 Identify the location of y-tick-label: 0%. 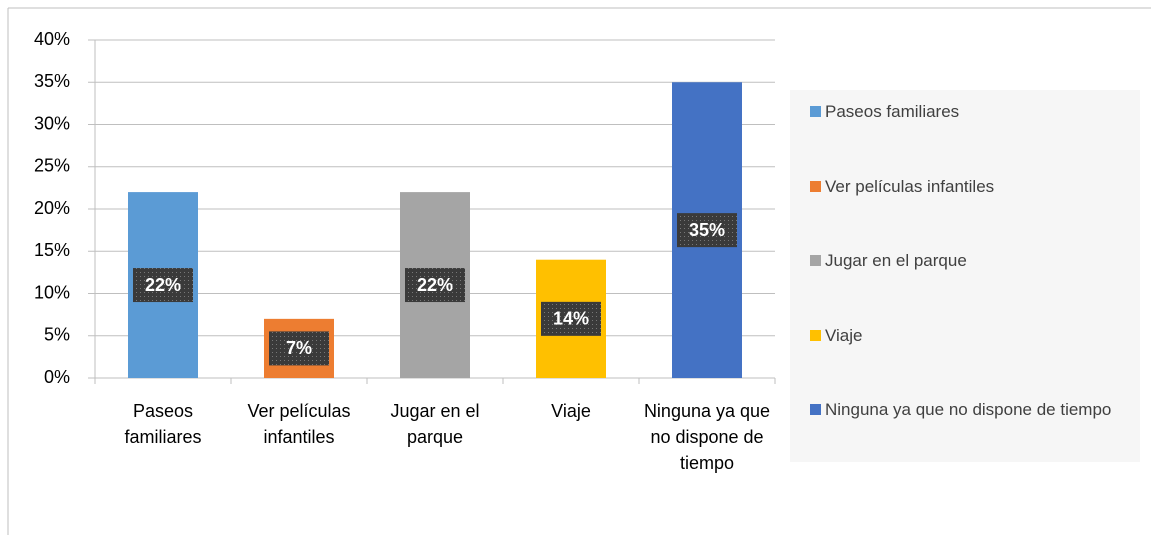
(57, 377).